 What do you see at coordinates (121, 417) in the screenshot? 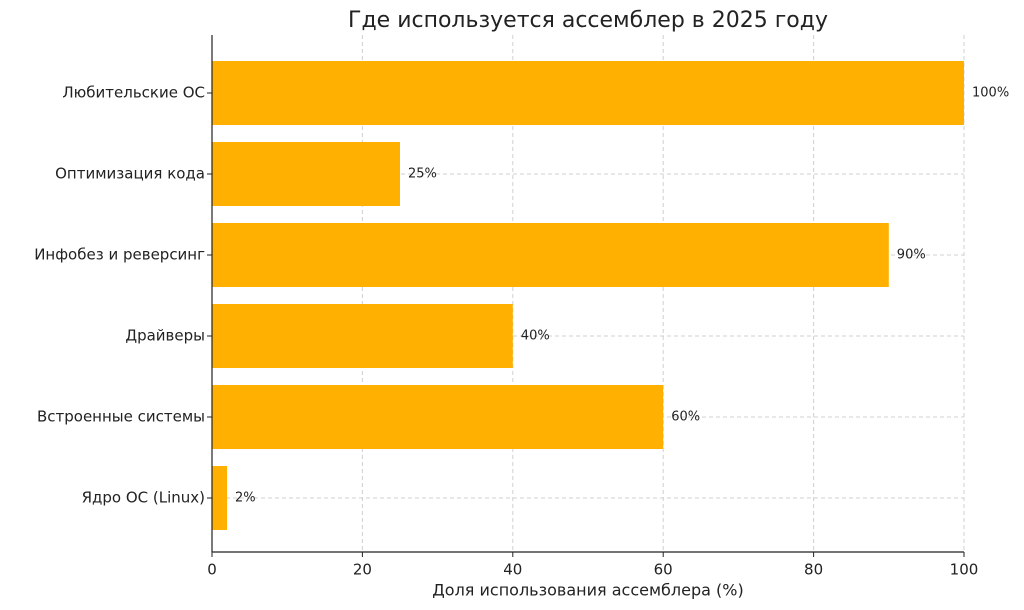
I see `y-tick-label: Встроенные системы` at bounding box center [121, 417].